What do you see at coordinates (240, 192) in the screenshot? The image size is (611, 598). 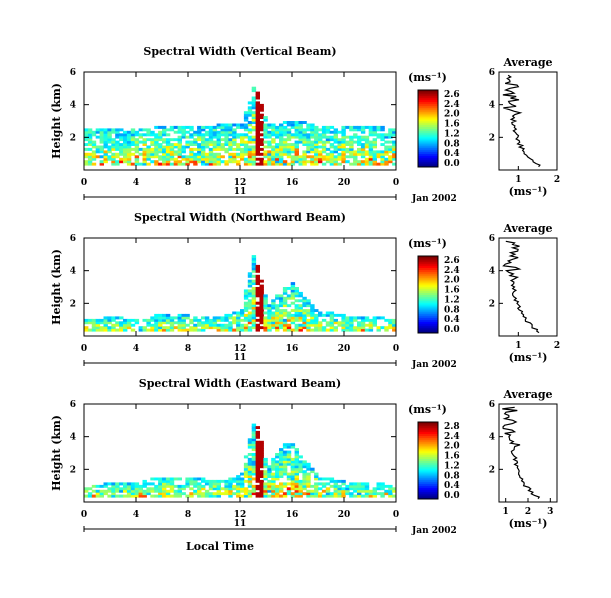 I see `date-day-label: 11` at bounding box center [240, 192].